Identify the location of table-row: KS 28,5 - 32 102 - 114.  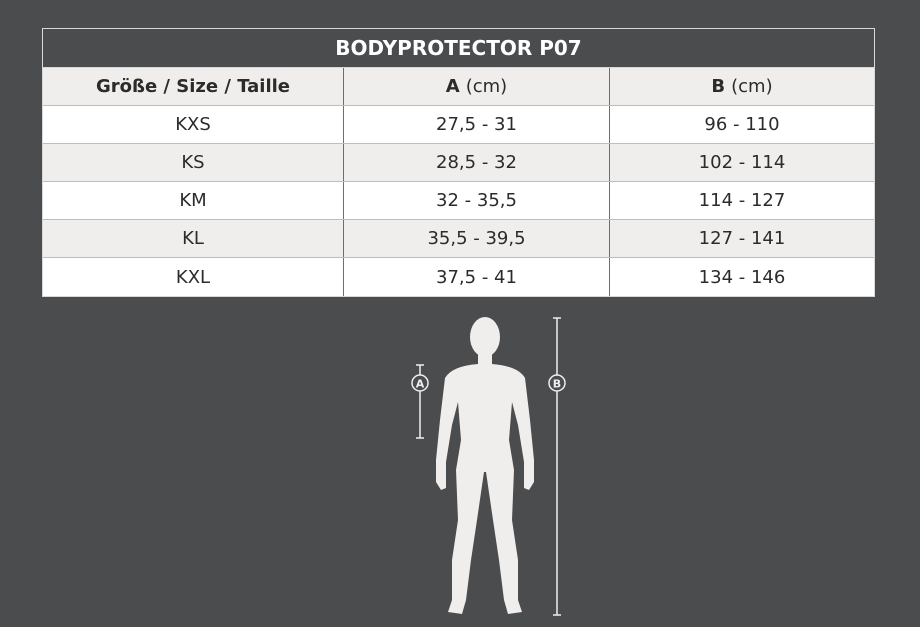
(458, 163).